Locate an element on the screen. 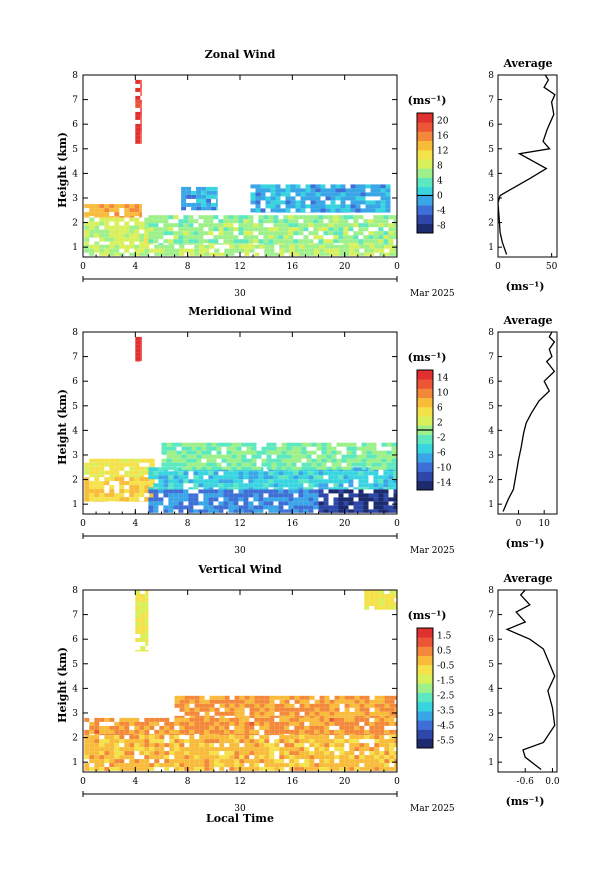  y-tick-label: 6 is located at coordinates (75, 382).